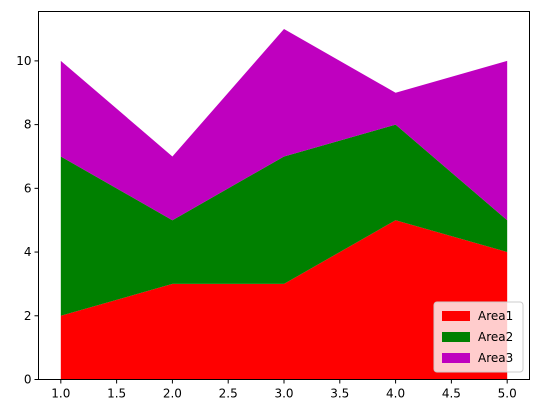  I want to click on x-tick-label: 2.5, so click(228, 394).